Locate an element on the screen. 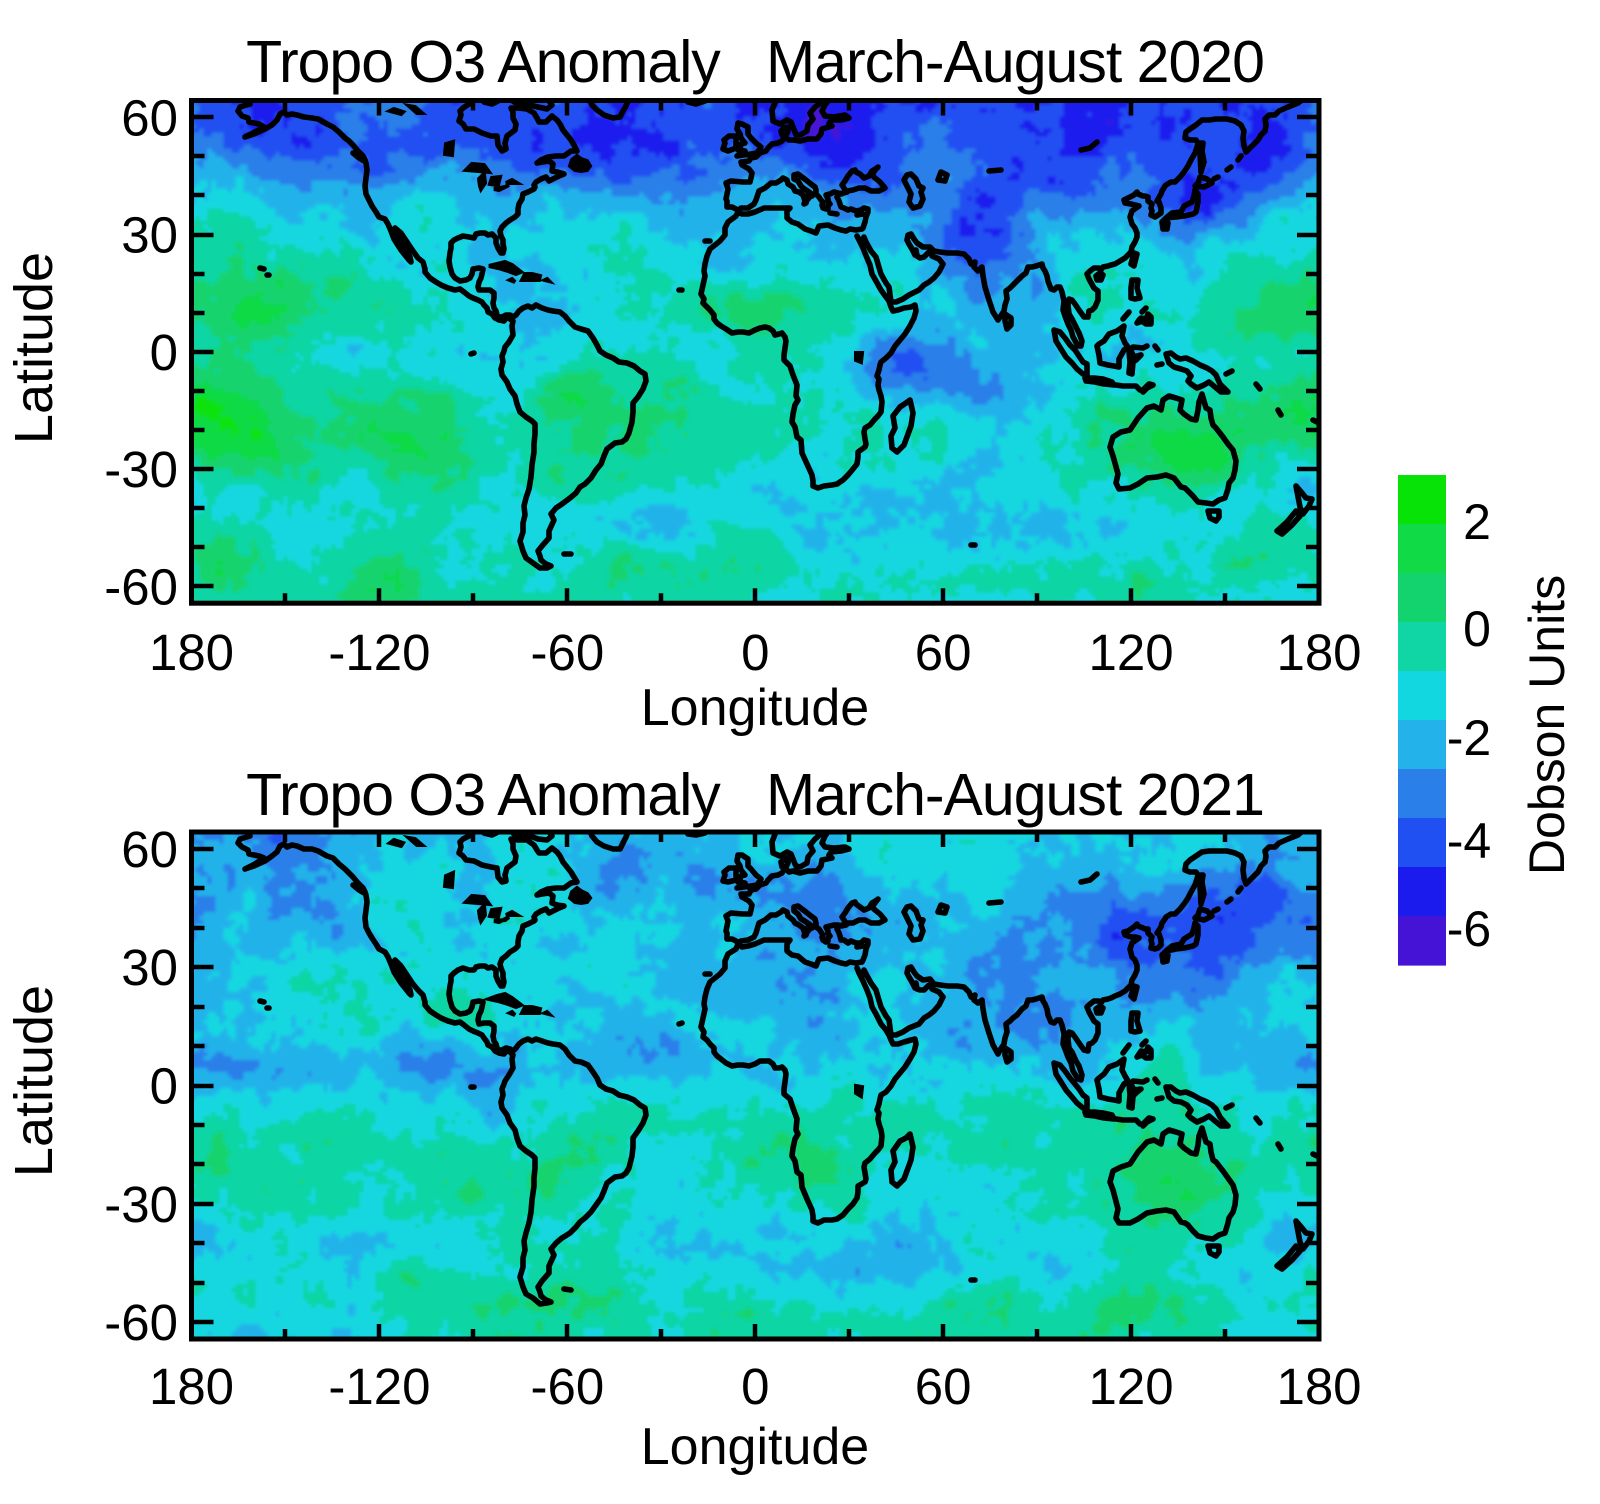  svg-text: -6 is located at coordinates (1469, 929).